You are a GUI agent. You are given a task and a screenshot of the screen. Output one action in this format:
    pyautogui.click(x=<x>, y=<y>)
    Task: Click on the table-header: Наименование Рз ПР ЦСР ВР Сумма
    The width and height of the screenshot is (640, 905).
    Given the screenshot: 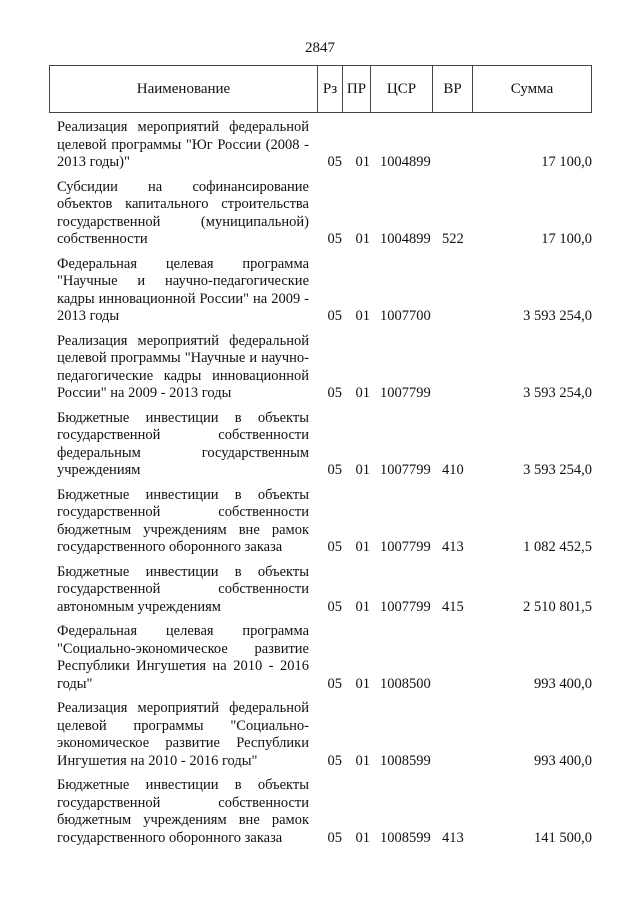 What is the action you would take?
    pyautogui.click(x=320, y=89)
    